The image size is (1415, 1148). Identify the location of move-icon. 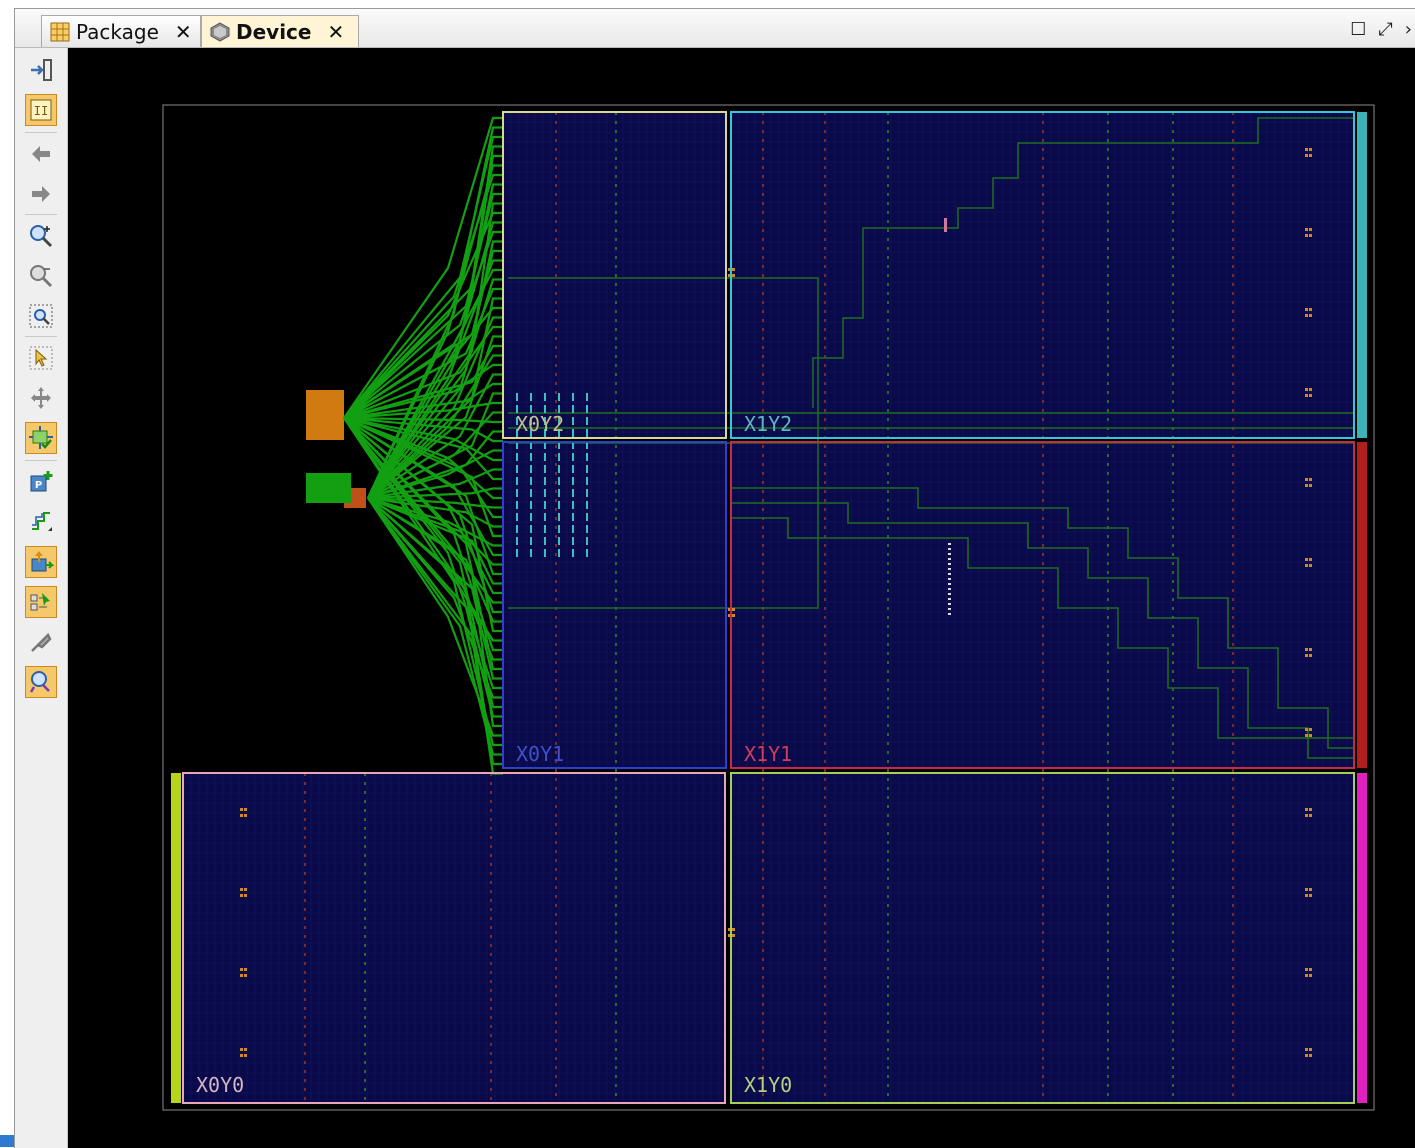
(41, 398).